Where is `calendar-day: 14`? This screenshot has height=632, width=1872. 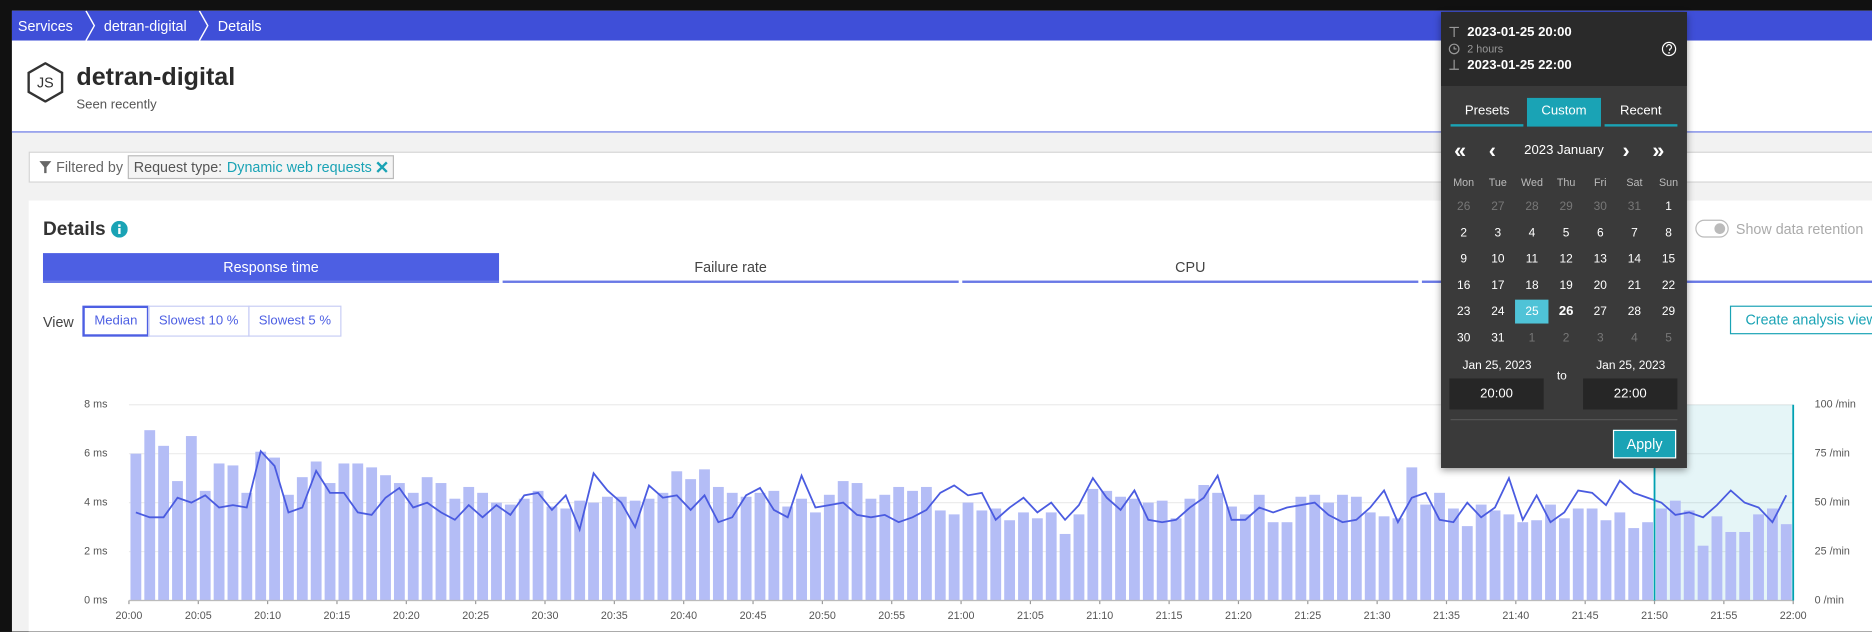 calendar-day: 14 is located at coordinates (1634, 259).